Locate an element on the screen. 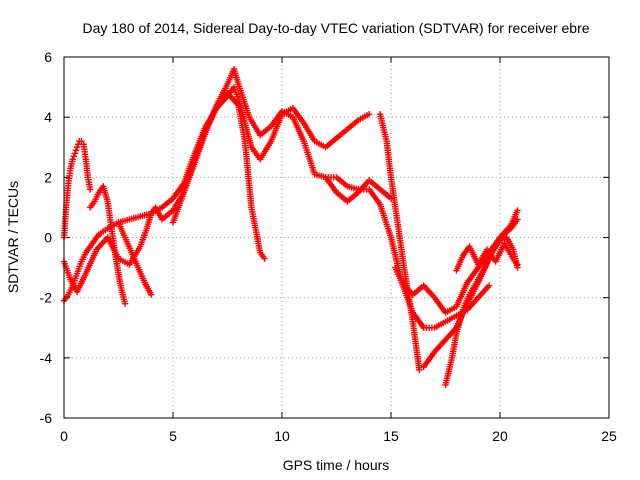  y-axis-label: SDTVAR / TECUs is located at coordinates (13, 237).